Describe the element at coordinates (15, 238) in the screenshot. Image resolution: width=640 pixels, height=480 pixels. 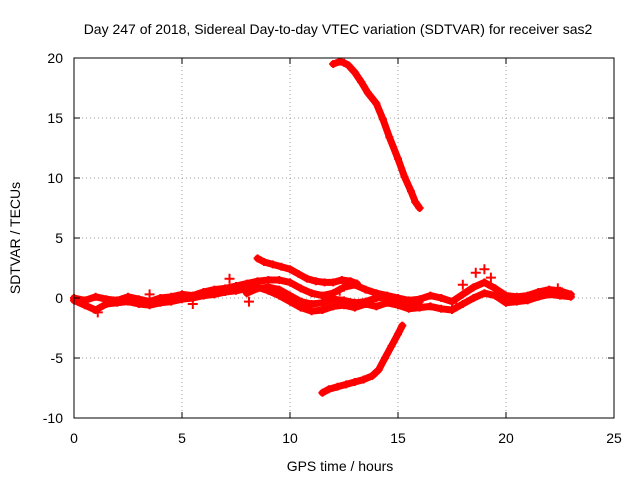
I see `y-axis-label: SDTVAR / TECUs` at that location.